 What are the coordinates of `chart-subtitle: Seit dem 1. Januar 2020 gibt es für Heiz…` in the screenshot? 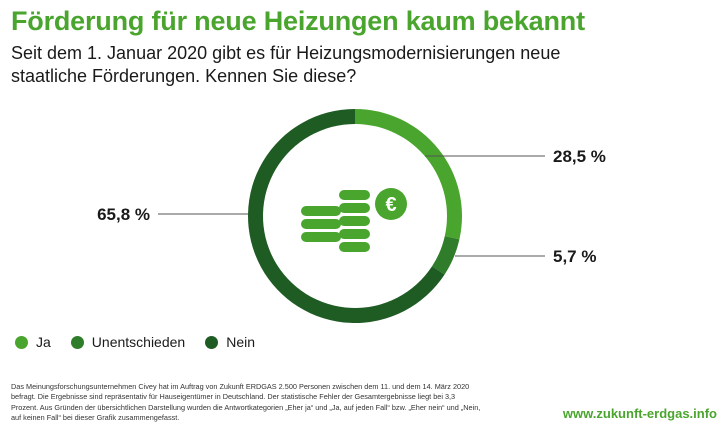 It's located at (286, 64).